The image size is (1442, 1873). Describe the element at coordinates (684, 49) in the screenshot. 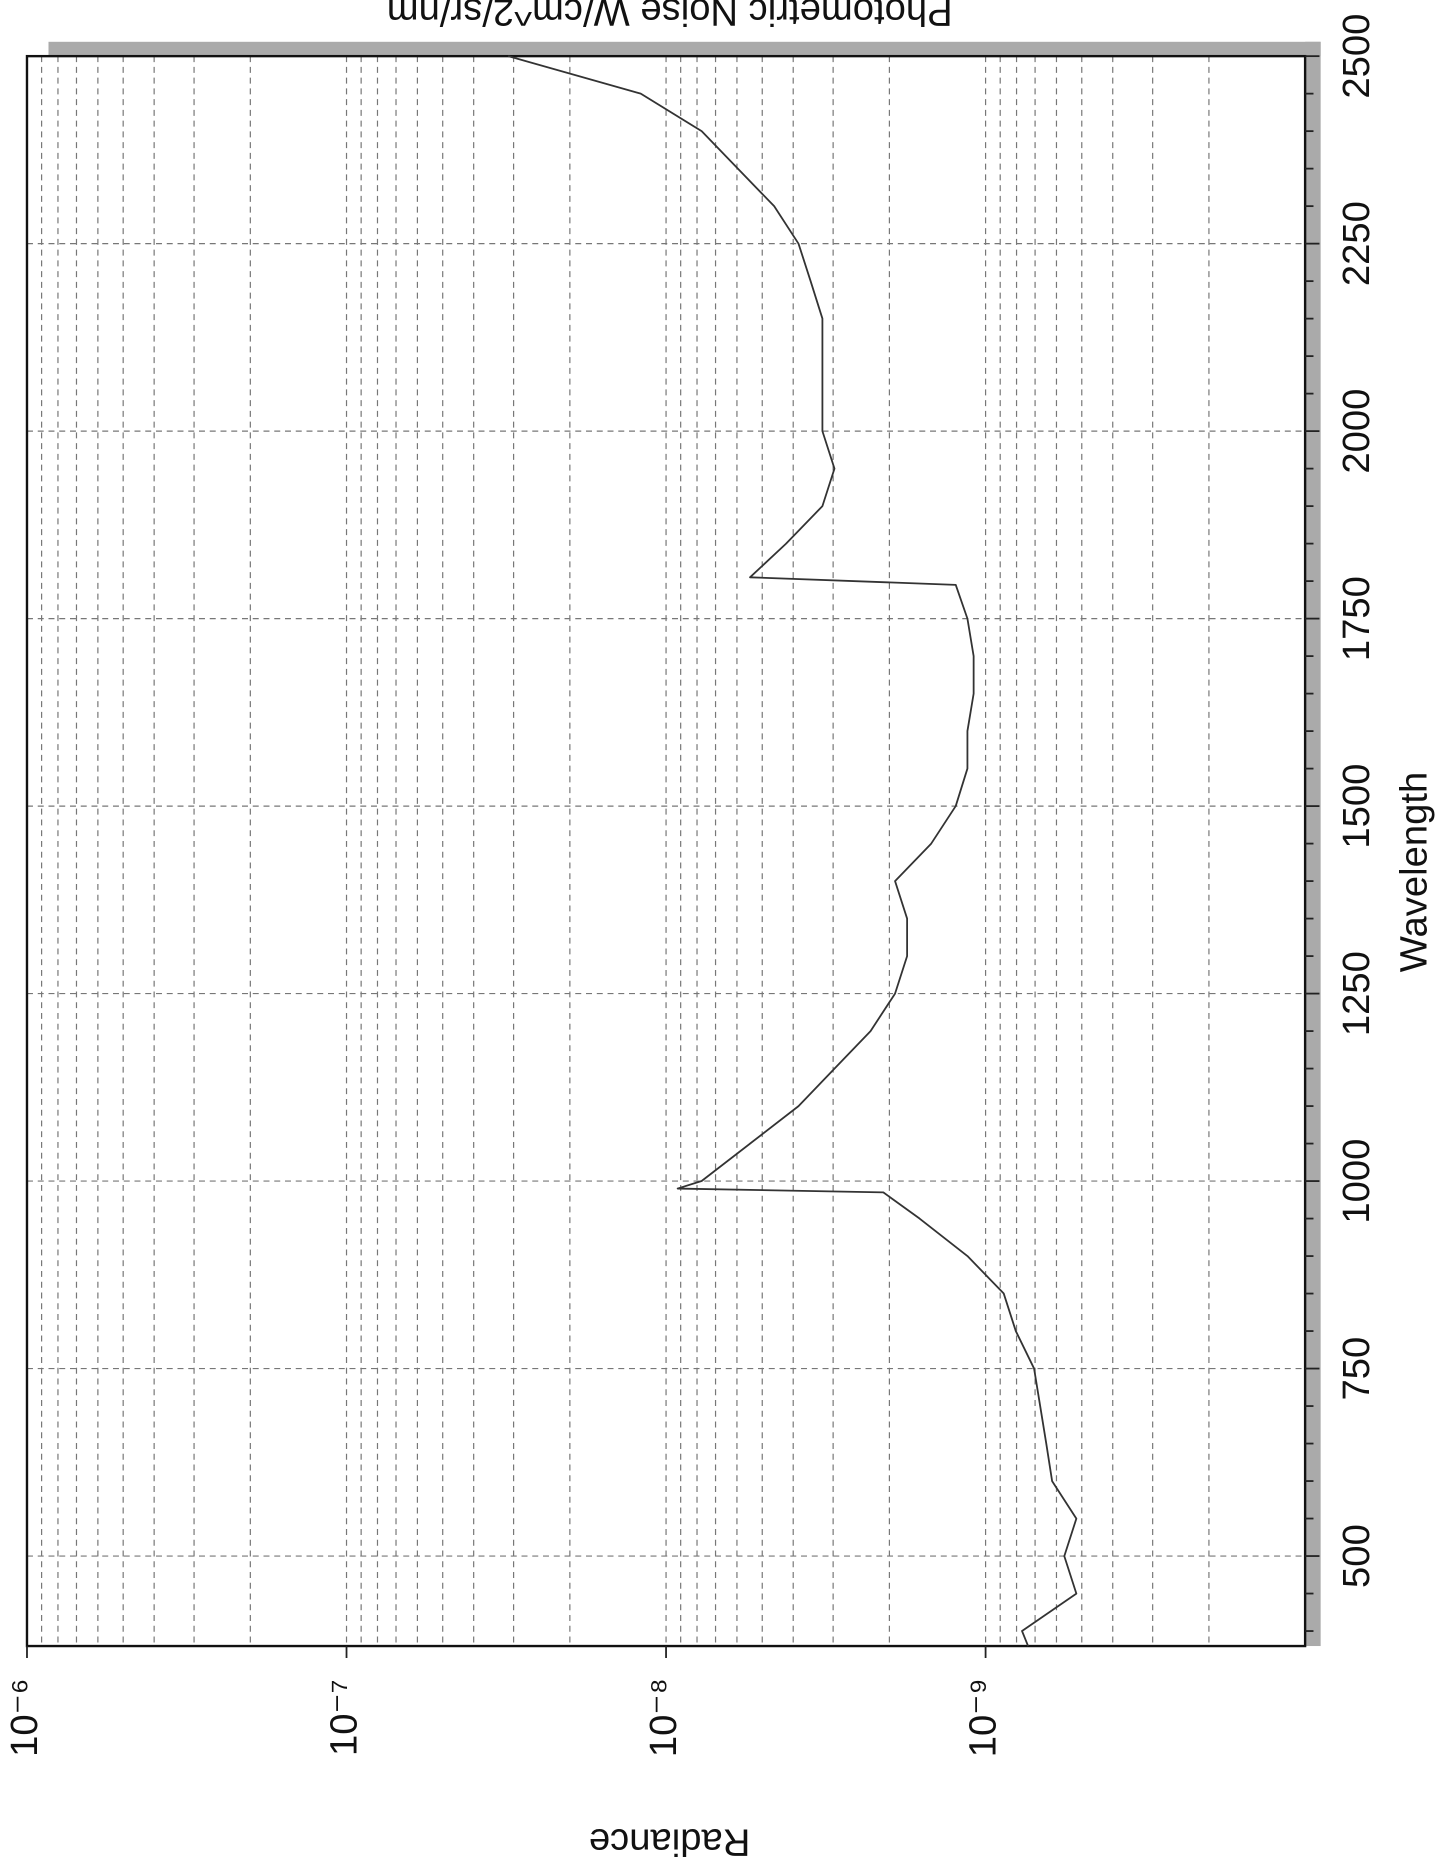

I see `frame-shadow-top` at that location.